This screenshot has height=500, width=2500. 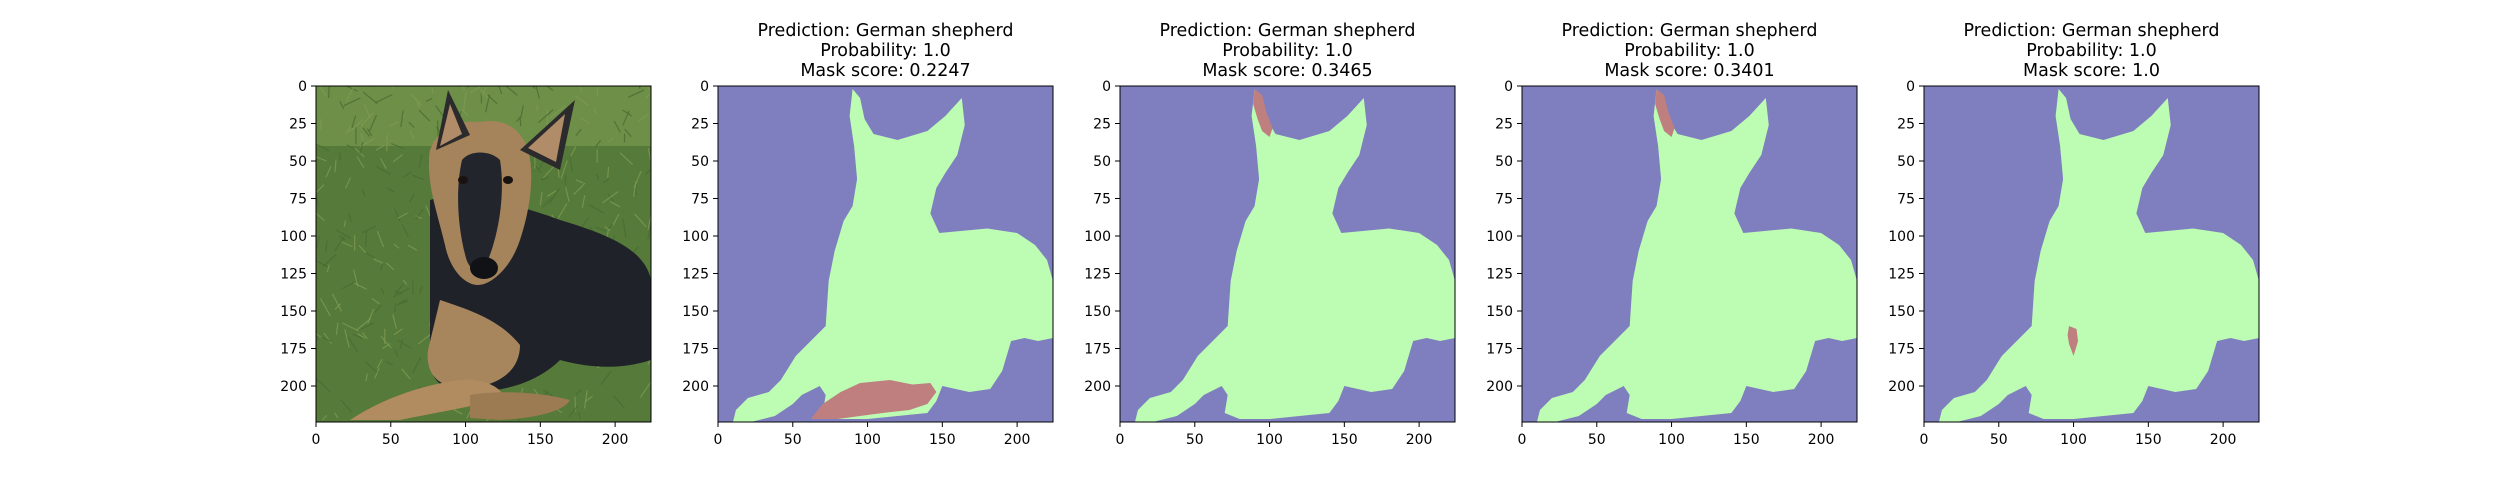 I want to click on dog-photo, so click(x=483, y=254).